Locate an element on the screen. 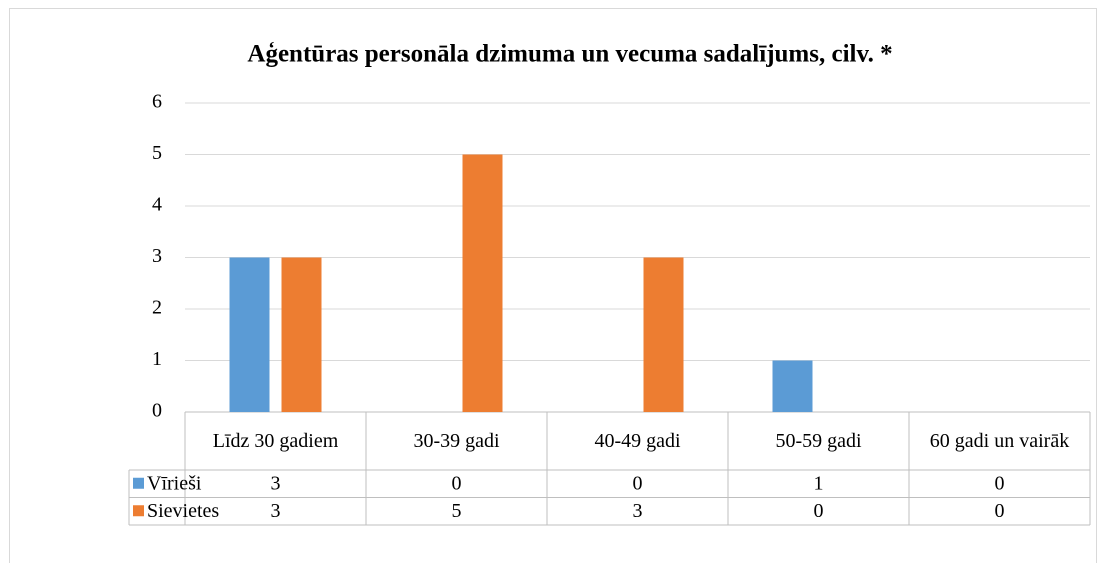 Image resolution: width=1106 pixels, height=568 pixels. x-tick-label-box: 40-49 gadi is located at coordinates (637, 441).